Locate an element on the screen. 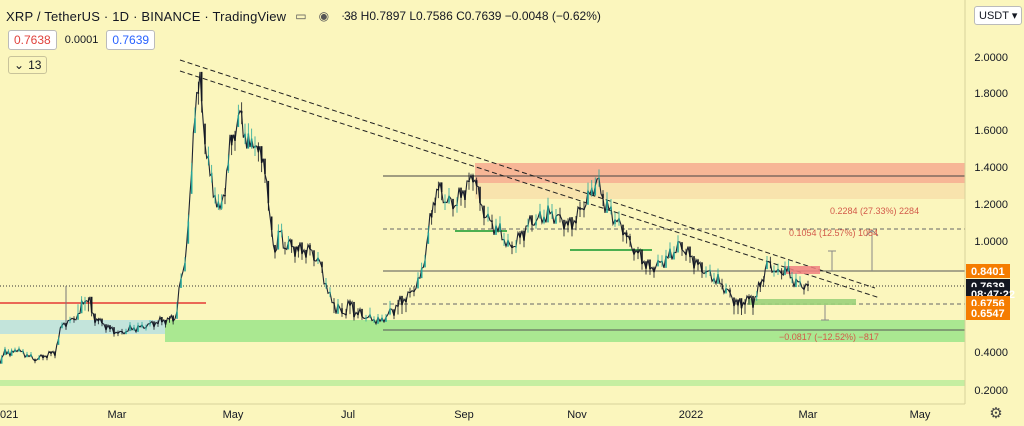 This screenshot has width=1024, height=426. time-tick: Jul is located at coordinates (348, 415).